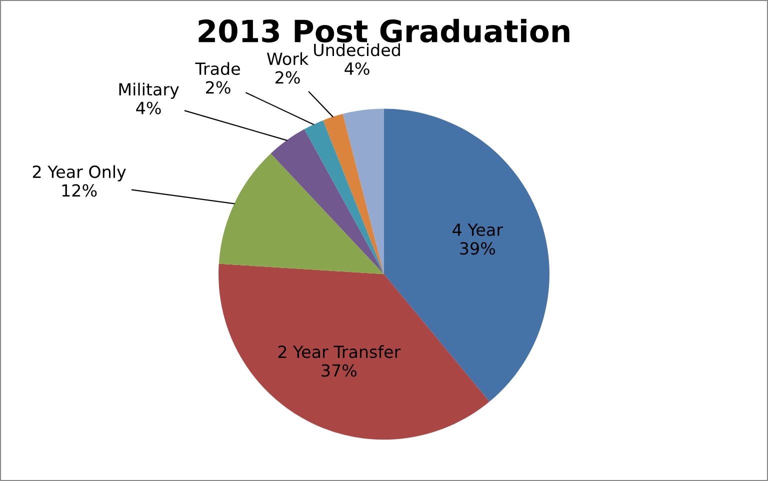  I want to click on chart-title: 2013 Post Graduation, so click(384, 30).